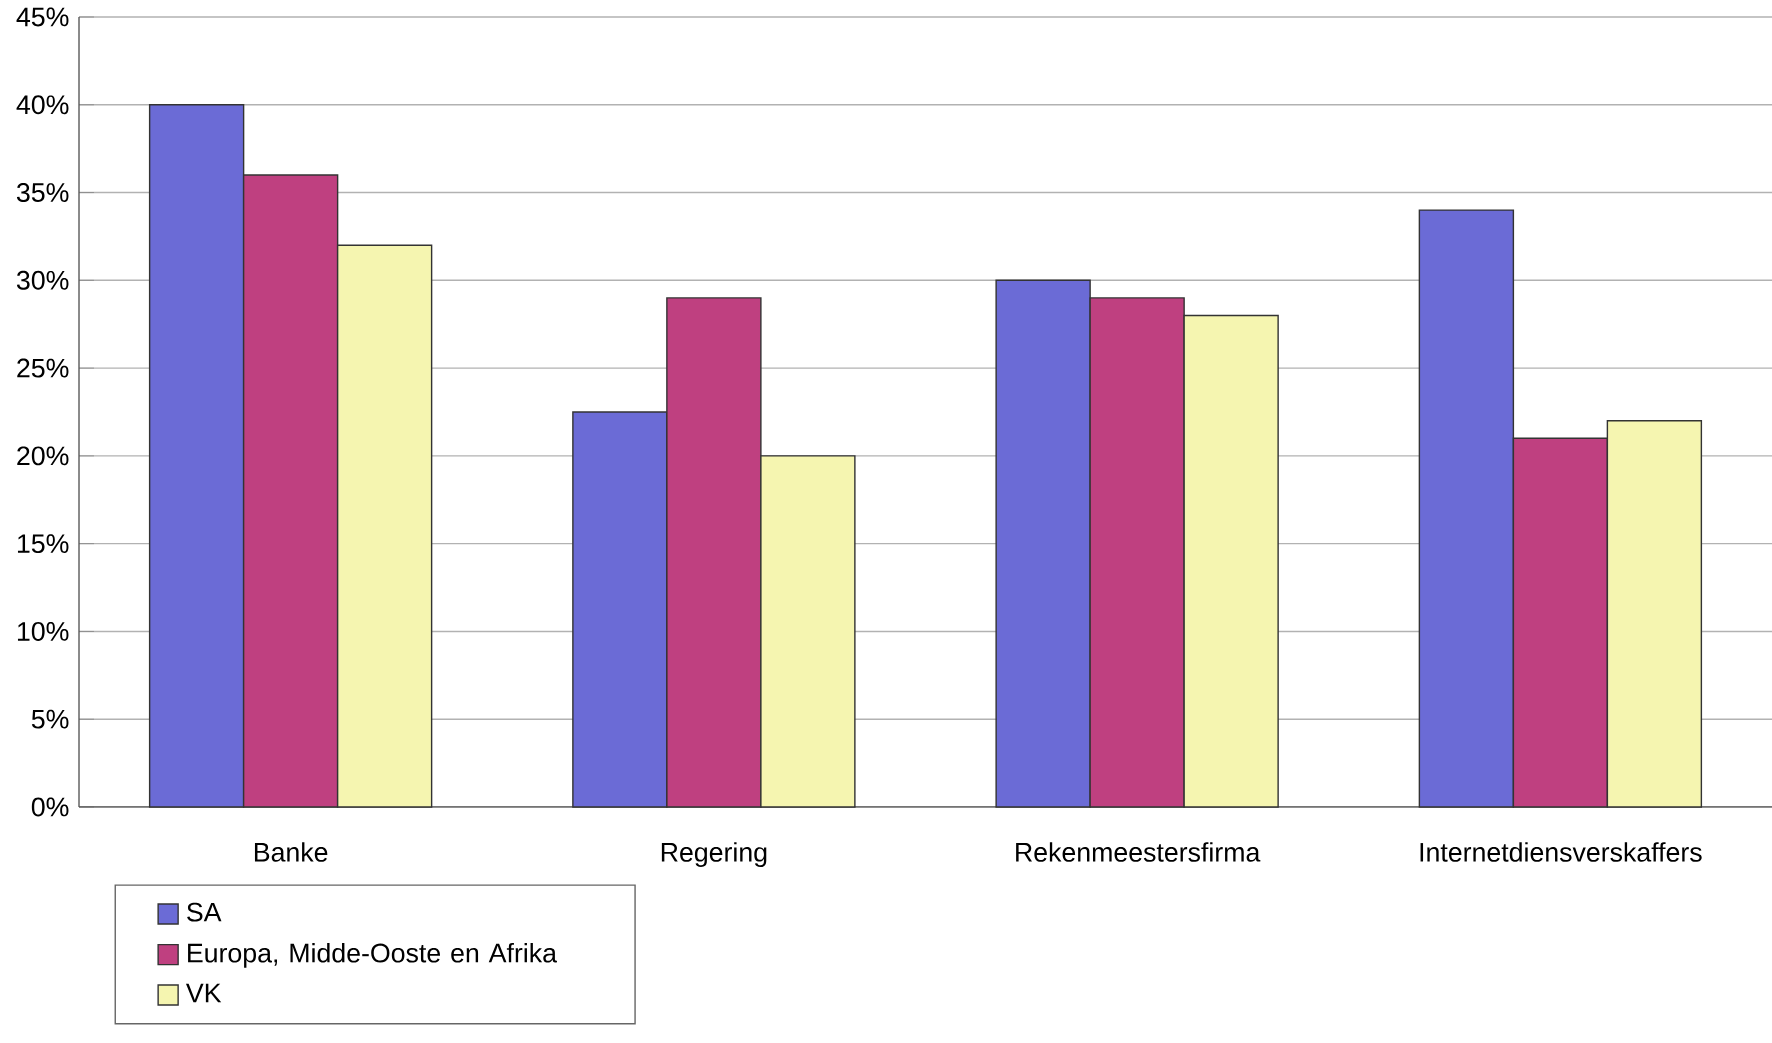 The image size is (1772, 1043). Describe the element at coordinates (291, 852) in the screenshot. I see `x-tick-label: Banke` at that location.